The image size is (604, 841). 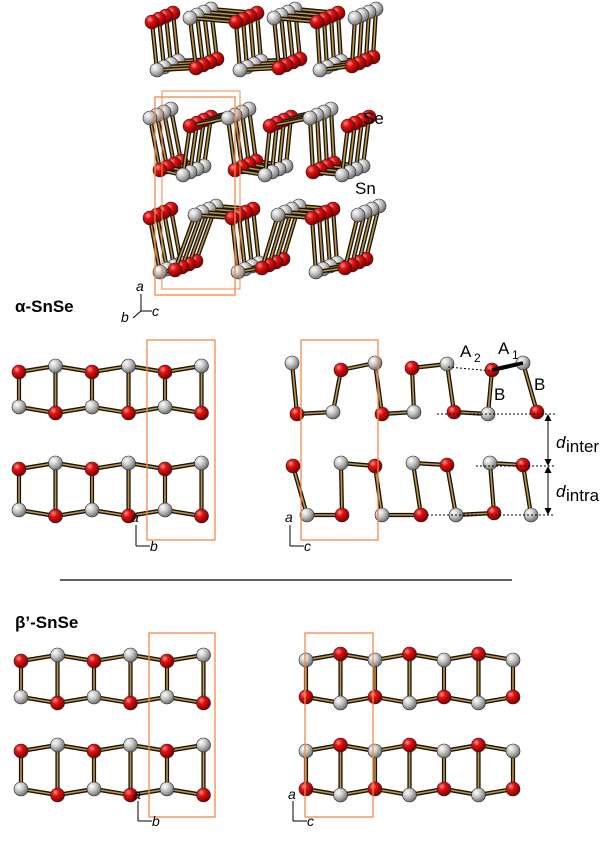 What do you see at coordinates (154, 546) in the screenshot?
I see `svg-text: b` at bounding box center [154, 546].